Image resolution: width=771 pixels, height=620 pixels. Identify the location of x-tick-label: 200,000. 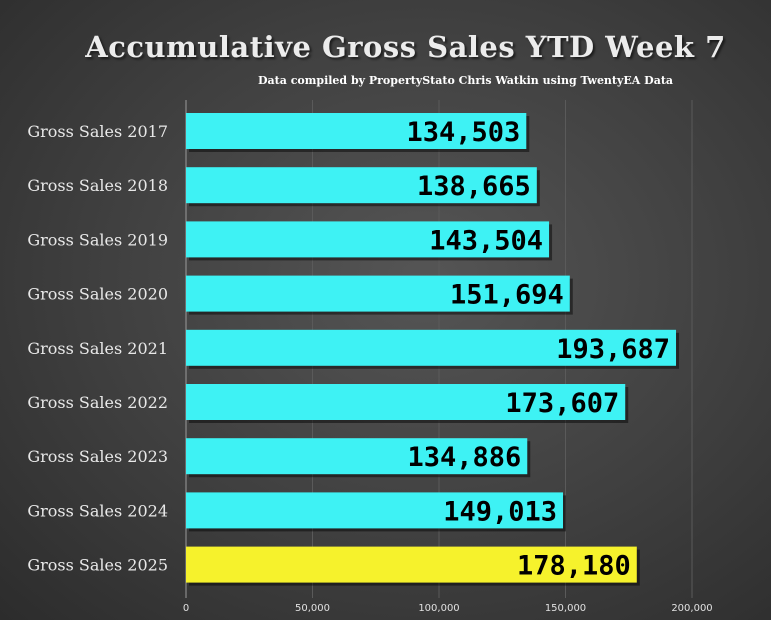
(691, 608).